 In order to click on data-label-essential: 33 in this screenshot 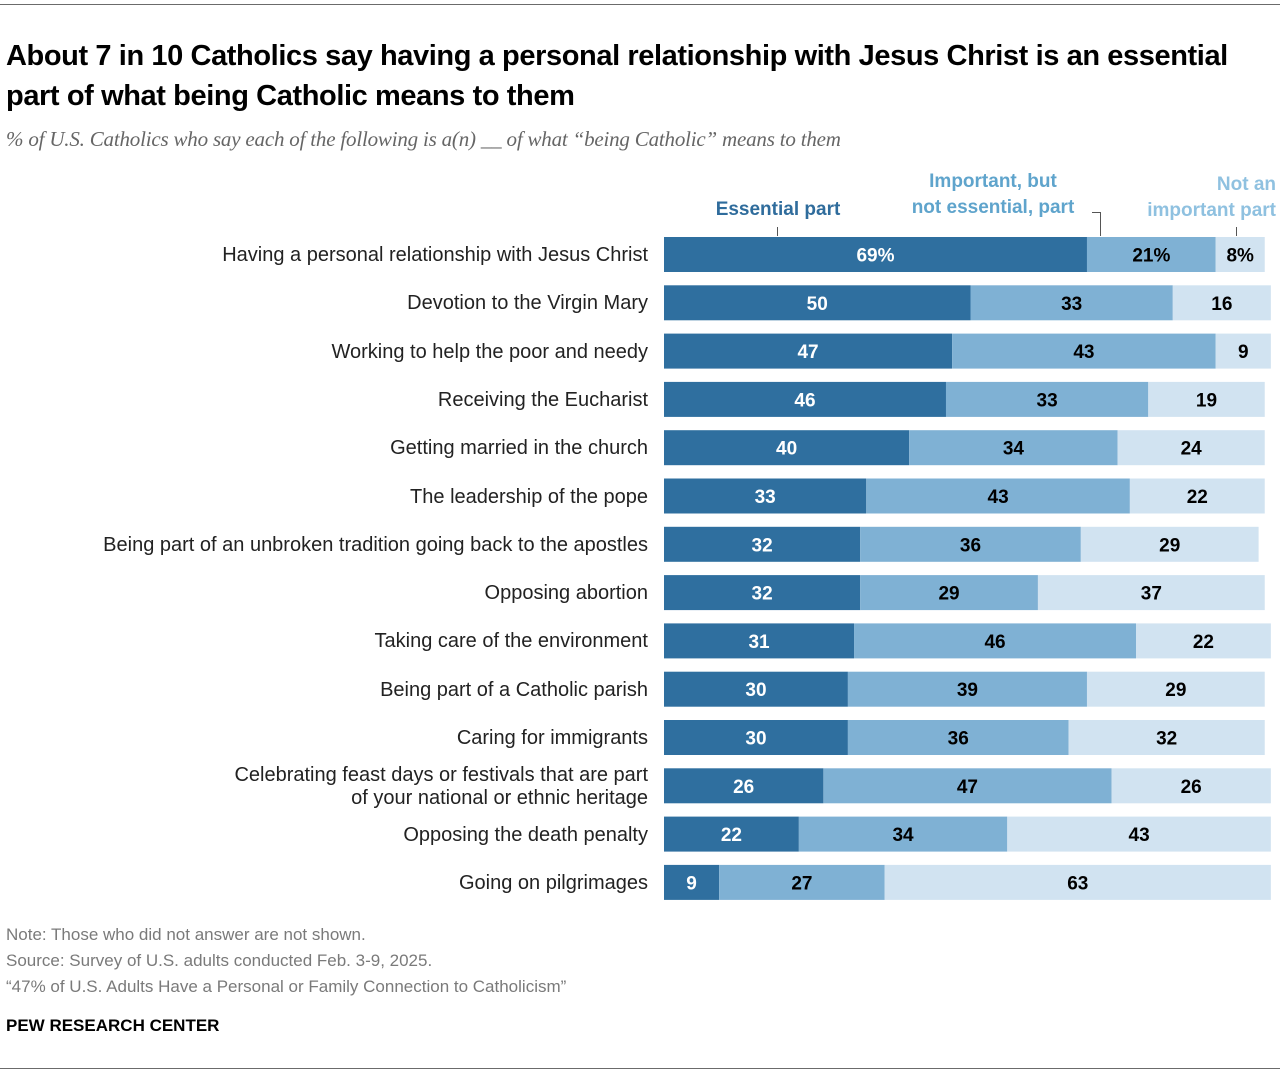, I will do `click(765, 497)`.